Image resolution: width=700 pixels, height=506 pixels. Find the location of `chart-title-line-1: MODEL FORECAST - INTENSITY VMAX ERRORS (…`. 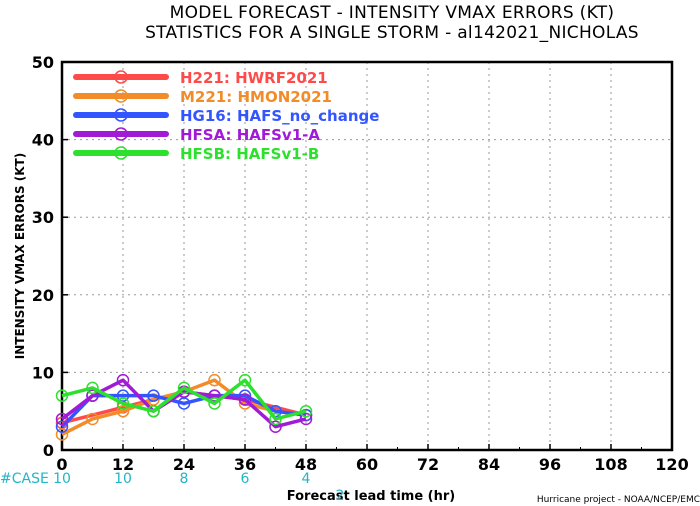

chart-title-line-1: MODEL FORECAST - INTENSITY VMAX ERRORS (… is located at coordinates (392, 13).